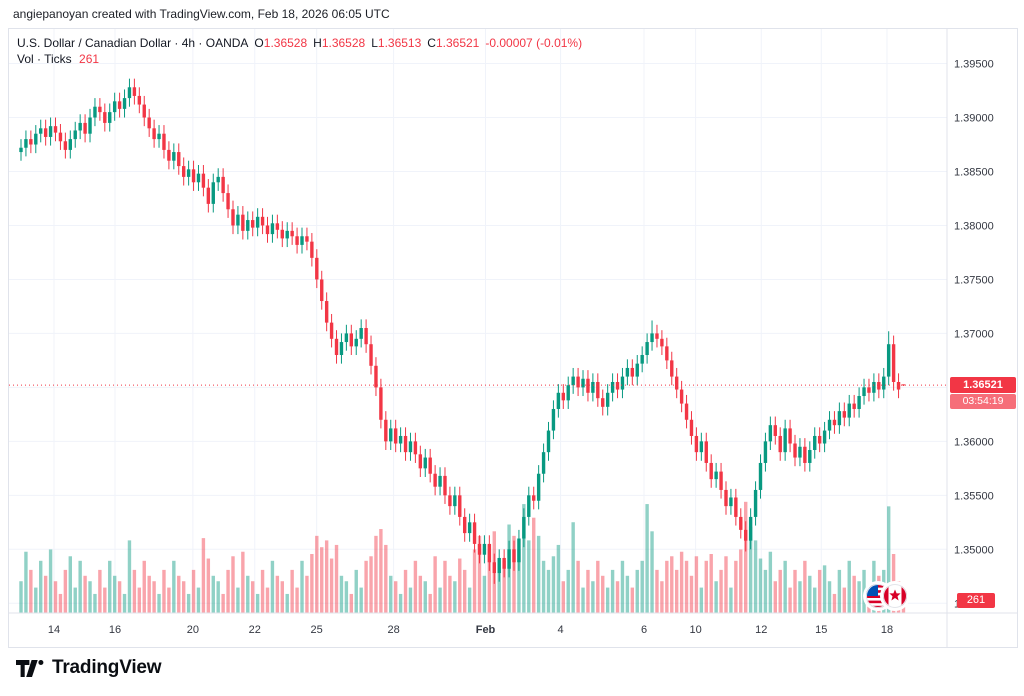 The width and height of the screenshot is (1024, 696). What do you see at coordinates (107, 667) in the screenshot?
I see `tradingview-logo-text: TradingView` at bounding box center [107, 667].